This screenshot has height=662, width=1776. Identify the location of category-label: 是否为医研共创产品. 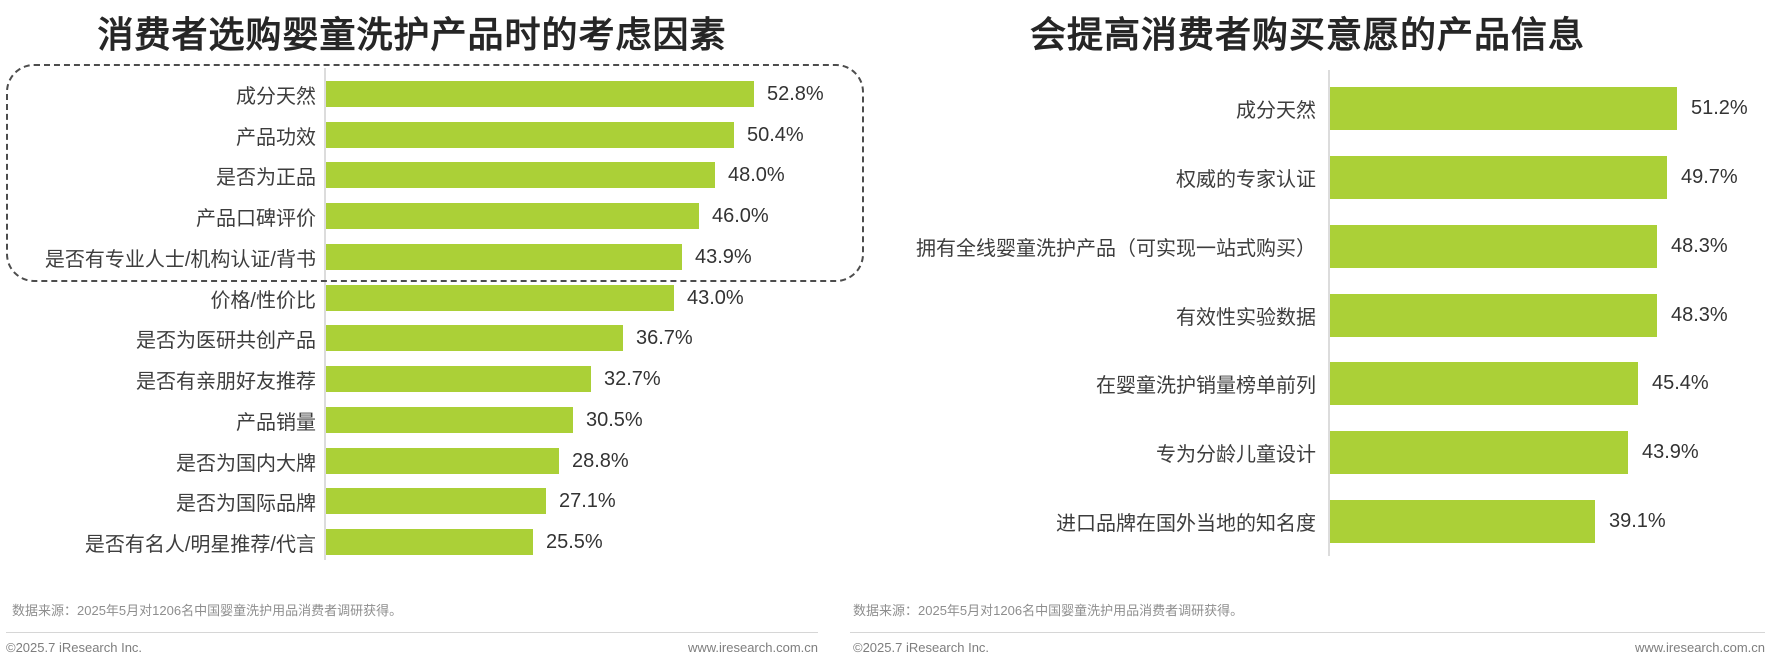
(226, 340).